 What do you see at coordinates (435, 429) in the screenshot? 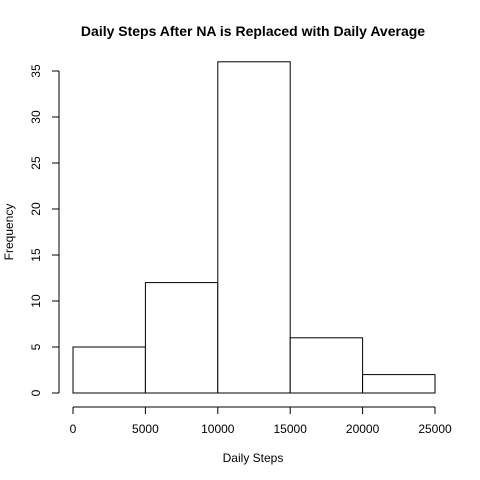
I see `x-tick-label-5: 25000` at bounding box center [435, 429].